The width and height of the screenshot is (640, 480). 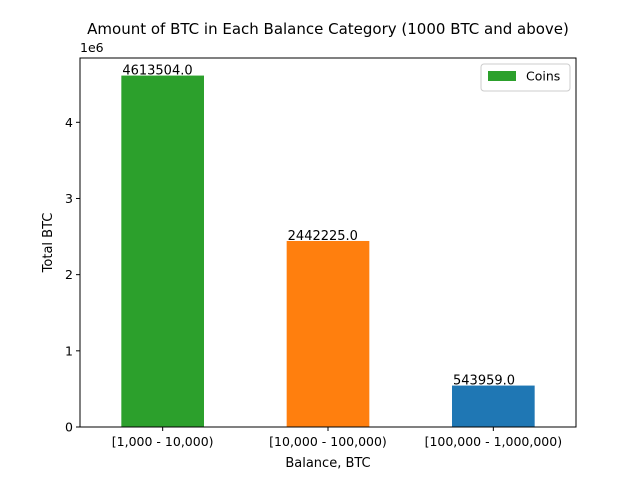 What do you see at coordinates (69, 122) in the screenshot?
I see `y-tick-label-5: 4` at bounding box center [69, 122].